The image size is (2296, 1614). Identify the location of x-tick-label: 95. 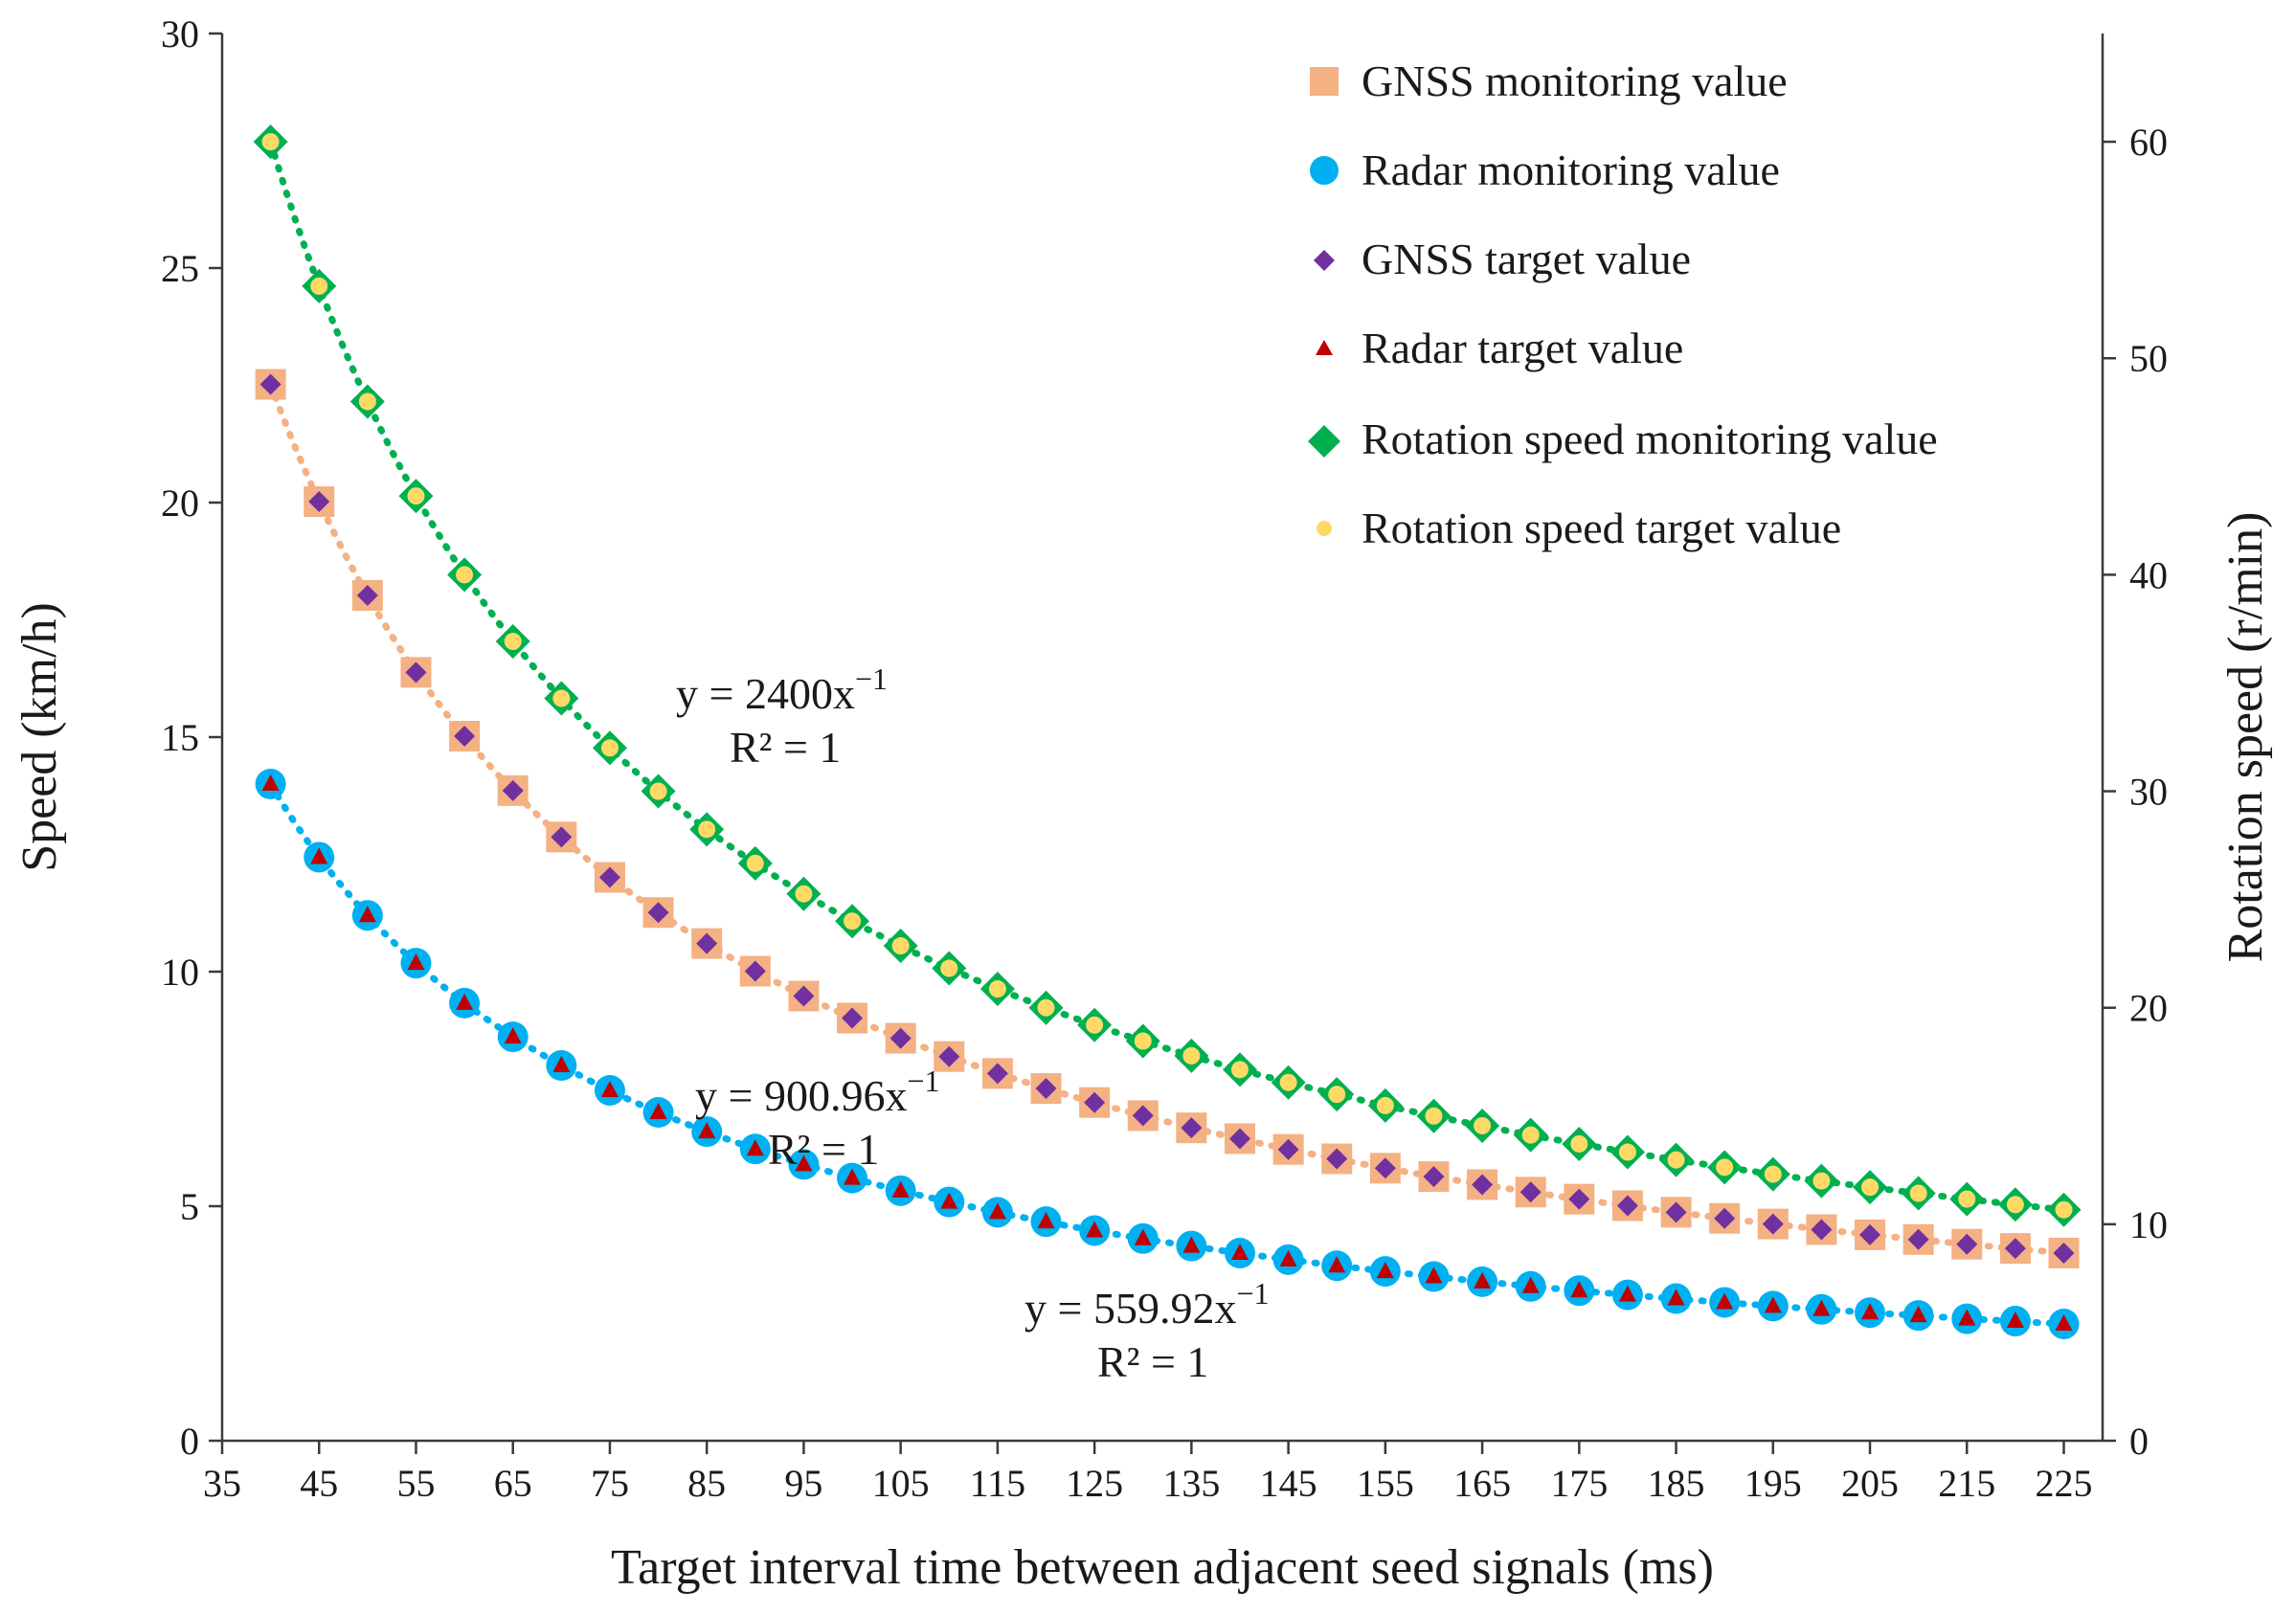
(803, 1483).